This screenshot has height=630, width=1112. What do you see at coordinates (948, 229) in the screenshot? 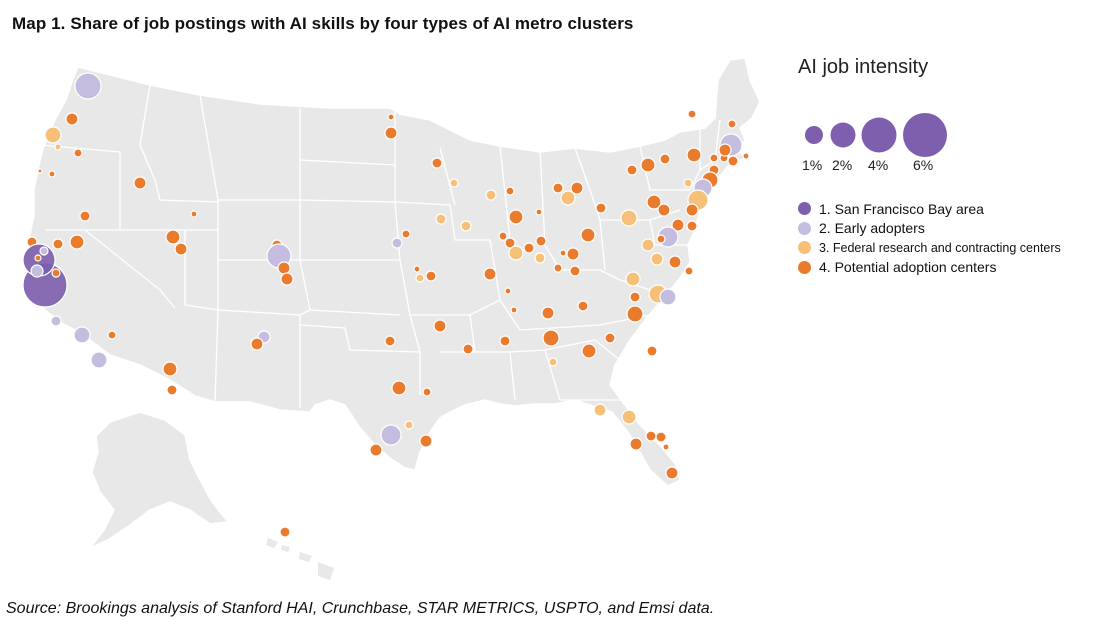
I see `legend-item-early: 2. Early adopters` at bounding box center [948, 229].